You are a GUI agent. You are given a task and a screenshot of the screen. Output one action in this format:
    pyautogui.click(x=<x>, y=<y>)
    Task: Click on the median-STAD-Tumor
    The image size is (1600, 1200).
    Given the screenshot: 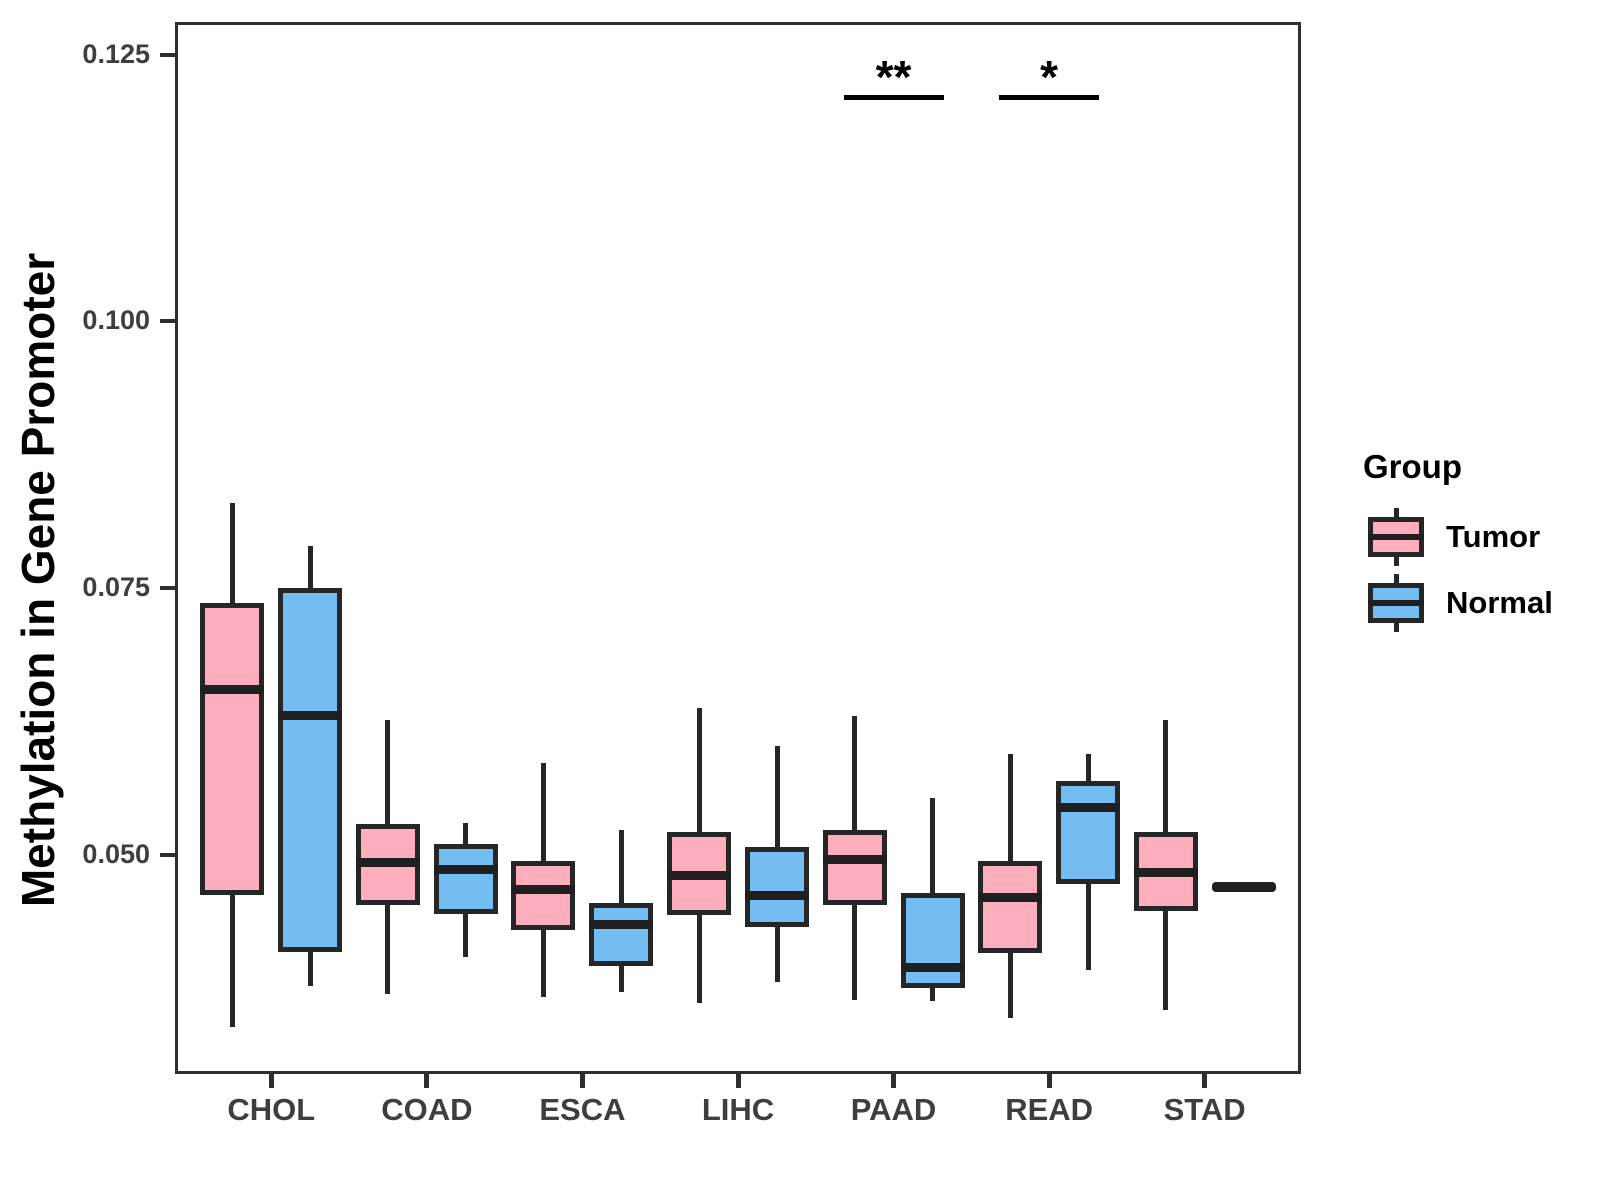 What is the action you would take?
    pyautogui.click(x=1165, y=873)
    